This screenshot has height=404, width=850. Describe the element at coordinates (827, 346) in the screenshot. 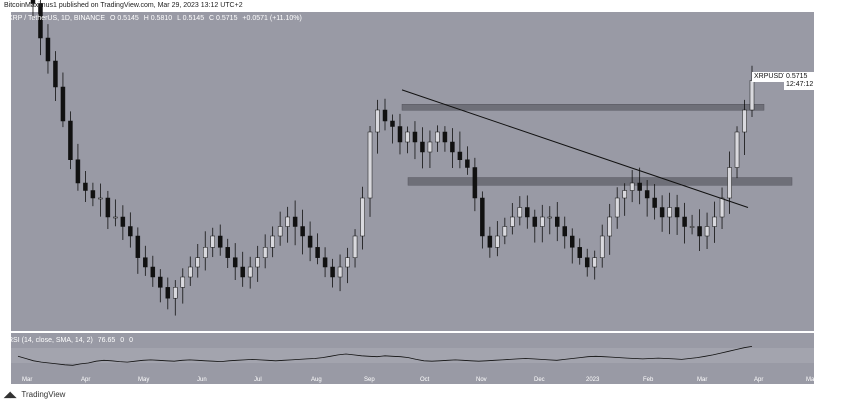

I see `rsi-tick-label: 80.00` at that location.